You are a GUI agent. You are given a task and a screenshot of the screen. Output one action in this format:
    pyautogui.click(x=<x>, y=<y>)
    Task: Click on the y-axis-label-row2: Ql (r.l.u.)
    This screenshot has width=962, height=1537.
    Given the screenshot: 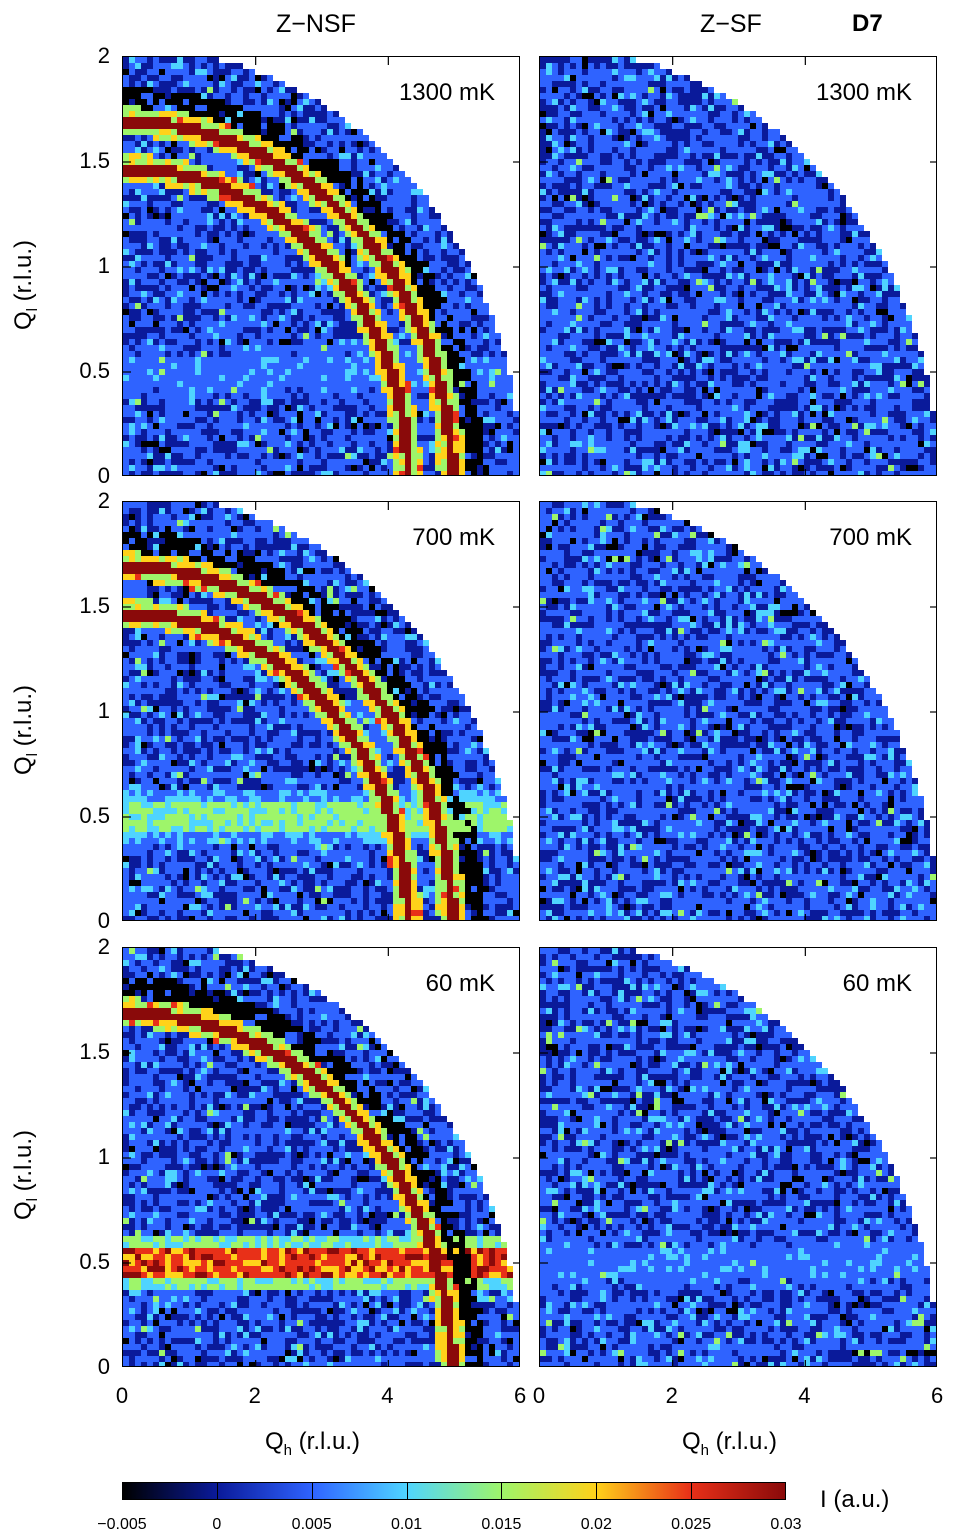 What is the action you would take?
    pyautogui.click(x=25, y=730)
    